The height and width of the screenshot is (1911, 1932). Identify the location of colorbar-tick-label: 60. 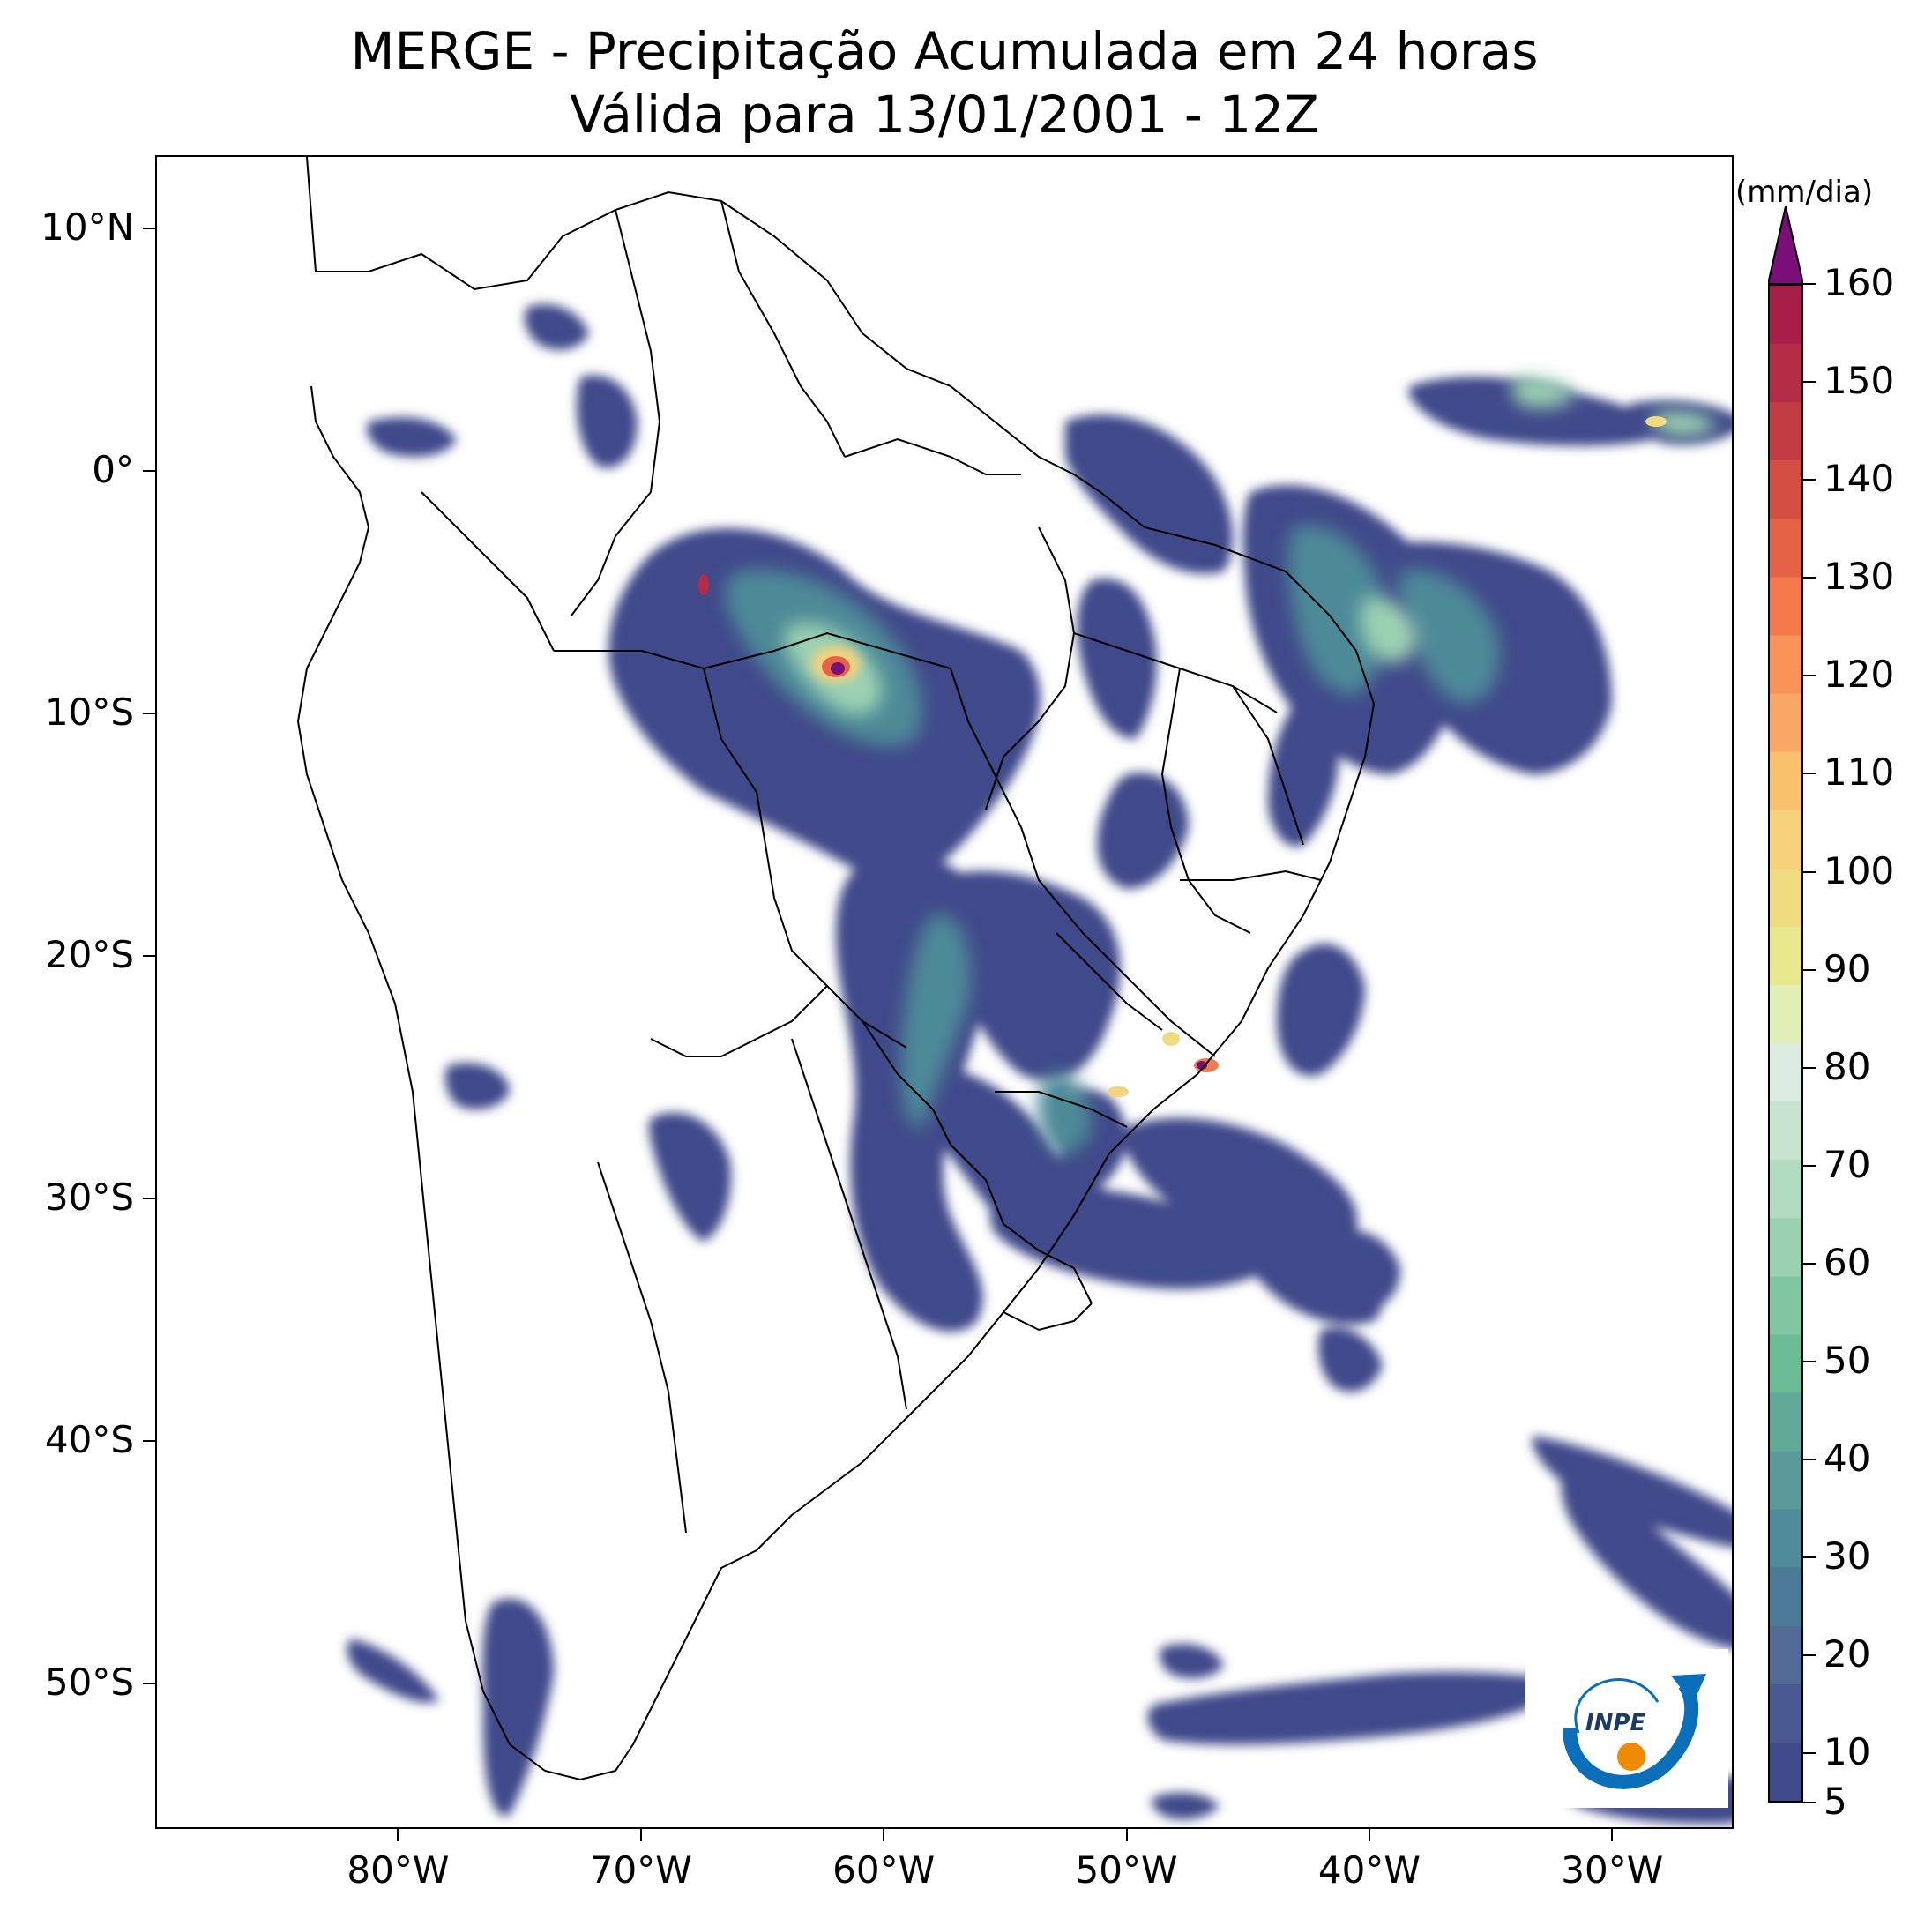
(1847, 1262).